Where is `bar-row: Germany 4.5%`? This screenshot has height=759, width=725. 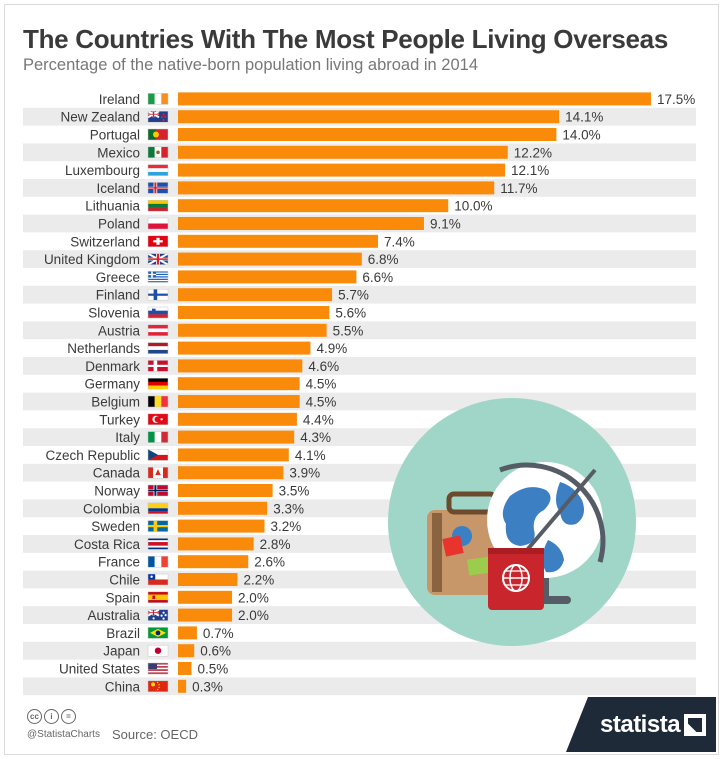 bar-row: Germany 4.5% is located at coordinates (210, 384).